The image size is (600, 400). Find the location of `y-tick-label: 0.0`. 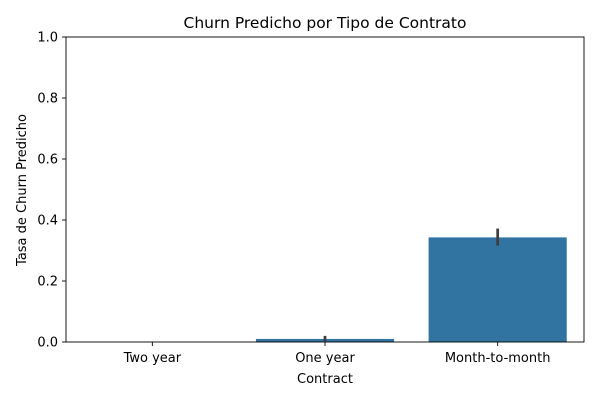

y-tick-label: 0.0 is located at coordinates (47, 343).